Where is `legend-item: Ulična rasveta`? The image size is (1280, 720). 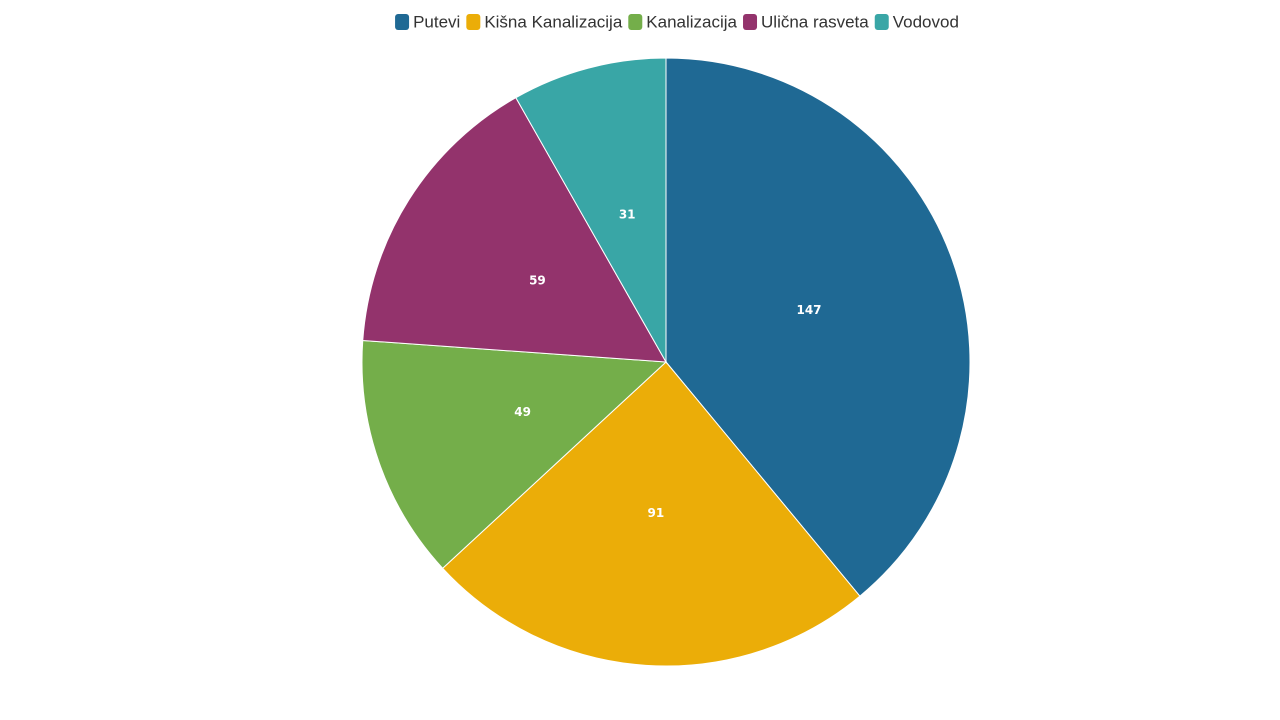 legend-item: Ulična rasveta is located at coordinates (806, 21).